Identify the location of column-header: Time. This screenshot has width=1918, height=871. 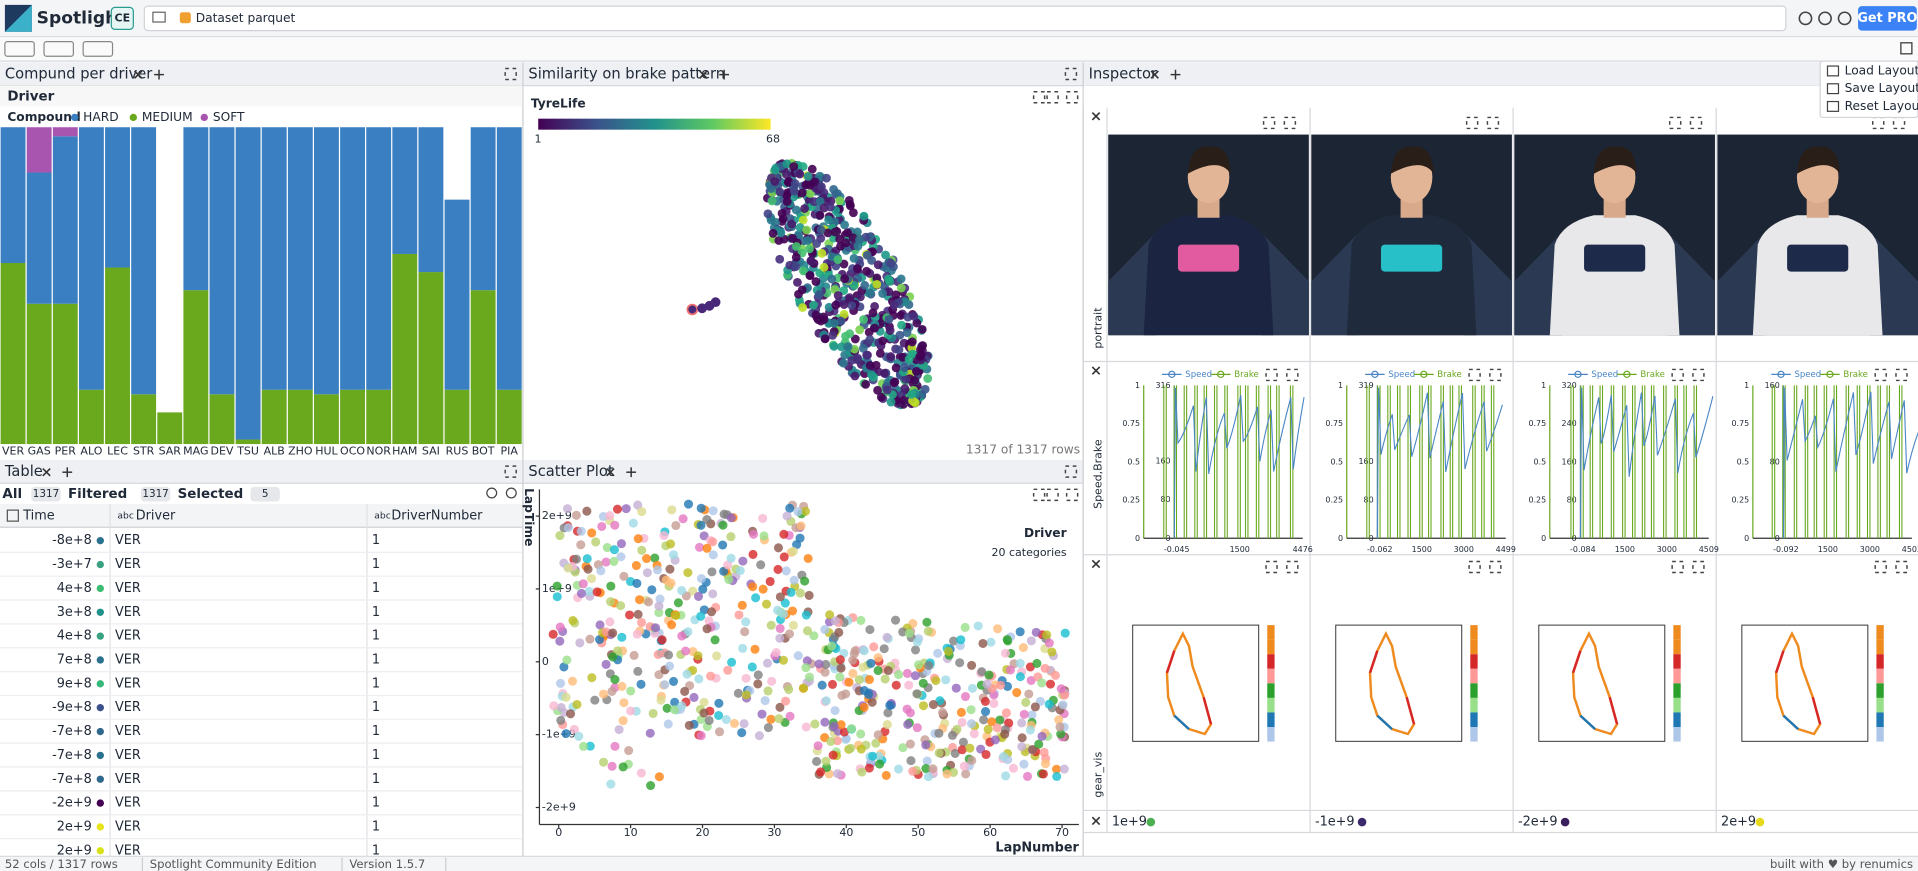
(38, 516).